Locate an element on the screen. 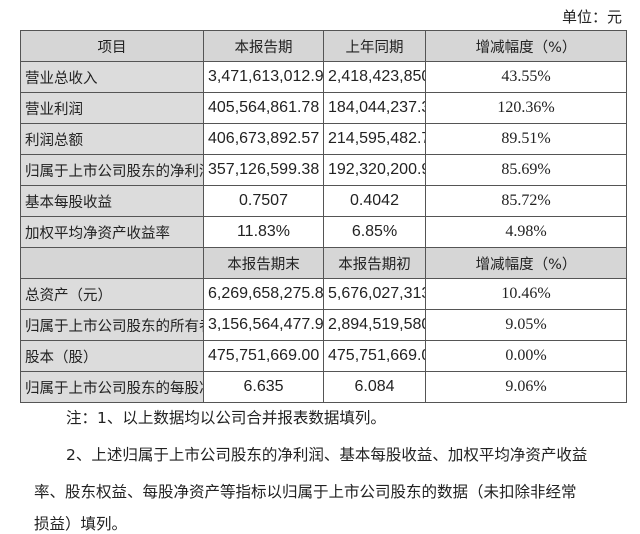  value-cell: 85.72% is located at coordinates (526, 201).